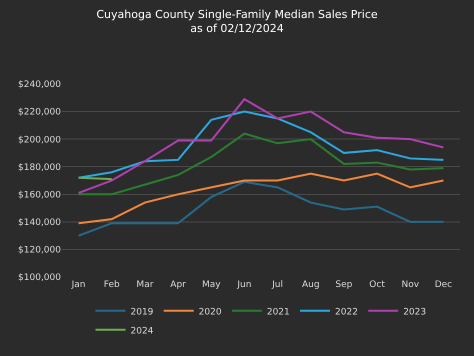 The image size is (474, 356). What do you see at coordinates (277, 285) in the screenshot?
I see `x-tick-label: Jul` at bounding box center [277, 285].